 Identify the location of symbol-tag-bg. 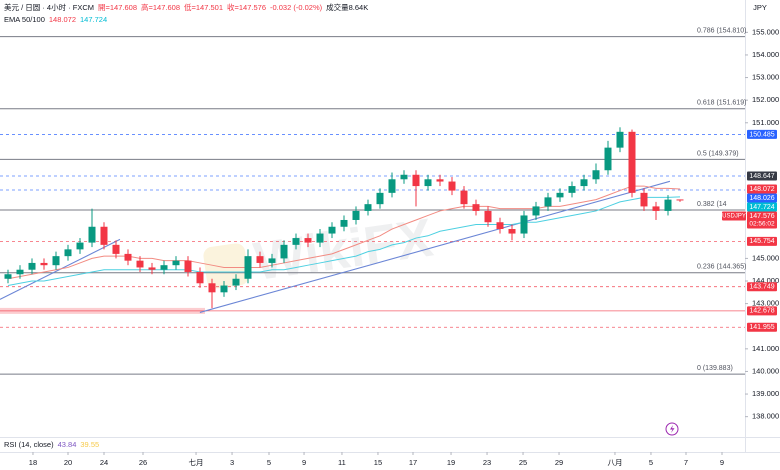
(734, 216).